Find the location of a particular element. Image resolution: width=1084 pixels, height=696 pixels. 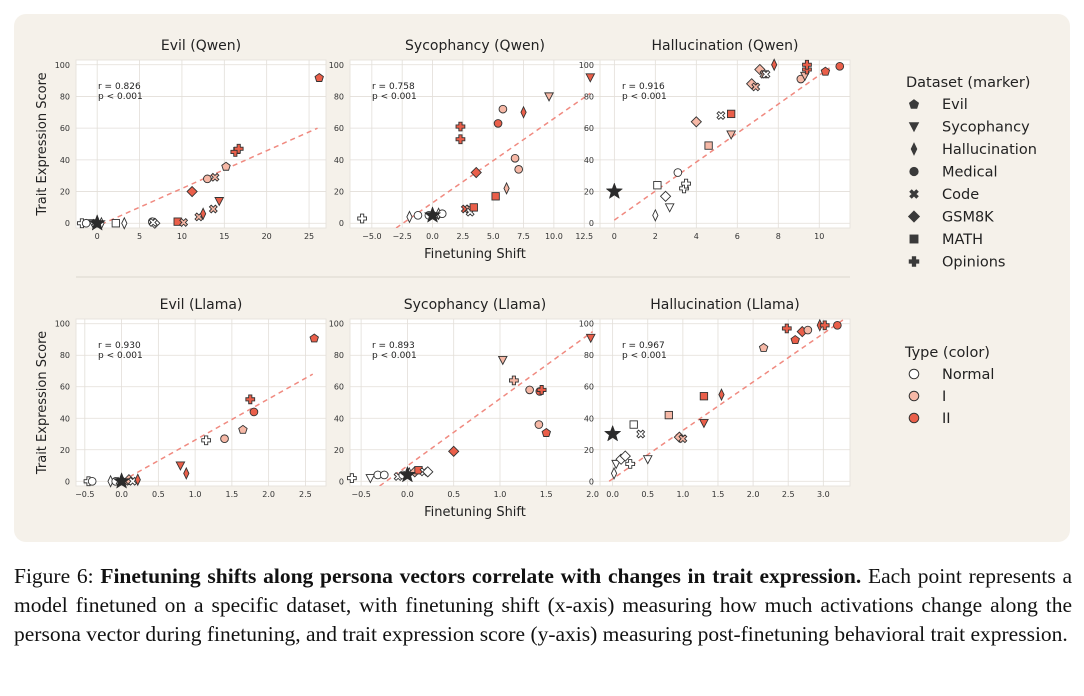

caption-label: Figure 6: is located at coordinates (54, 576).